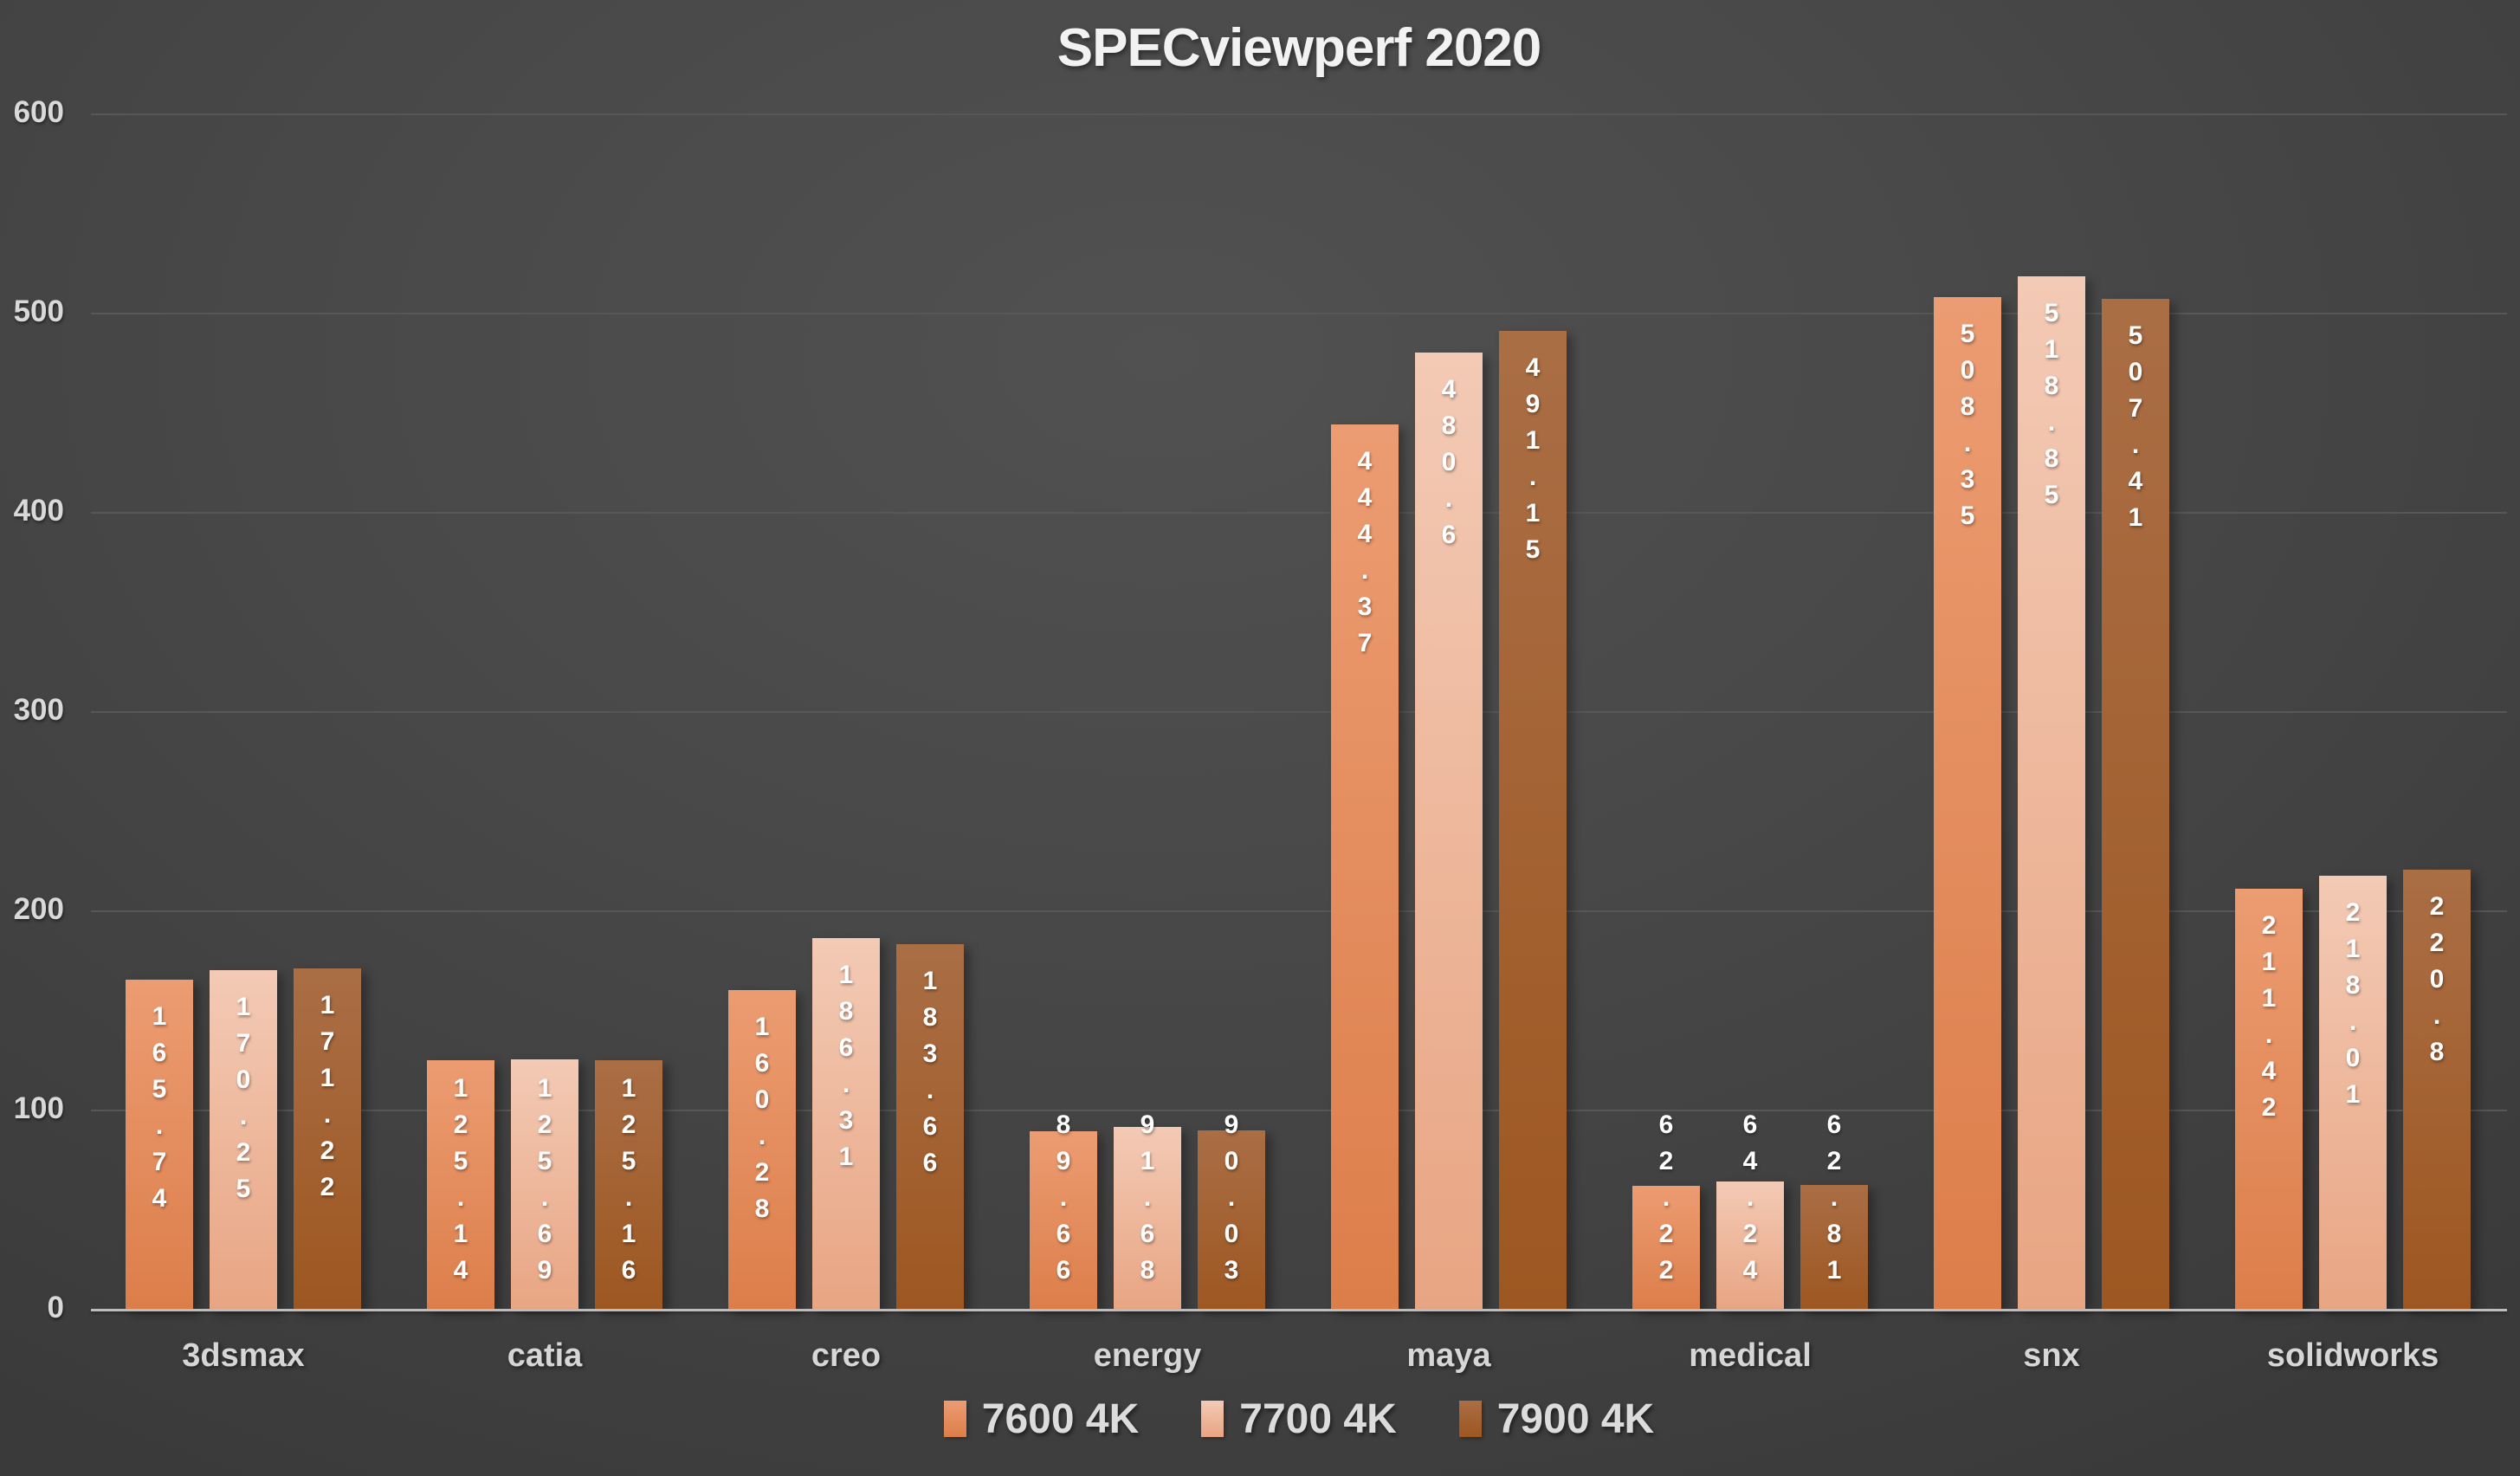 This screenshot has width=2520, height=1476. What do you see at coordinates (243, 1355) in the screenshot?
I see `category-label-3dsmax: 3dsmax` at bounding box center [243, 1355].